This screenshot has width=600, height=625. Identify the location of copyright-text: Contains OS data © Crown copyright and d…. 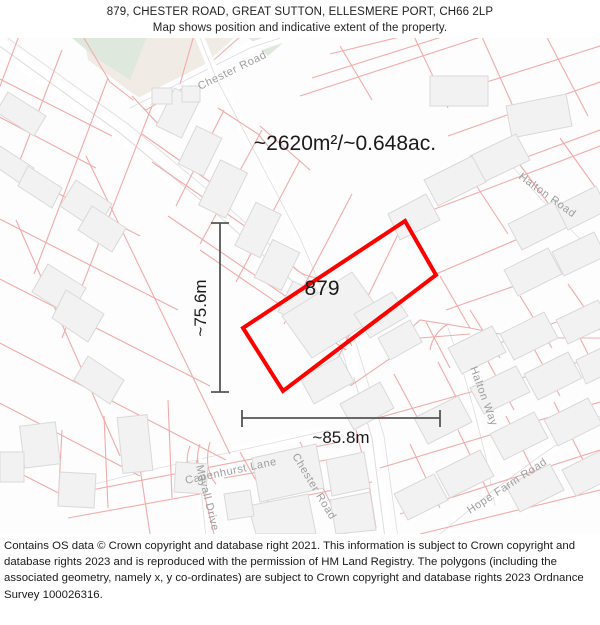
(294, 570).